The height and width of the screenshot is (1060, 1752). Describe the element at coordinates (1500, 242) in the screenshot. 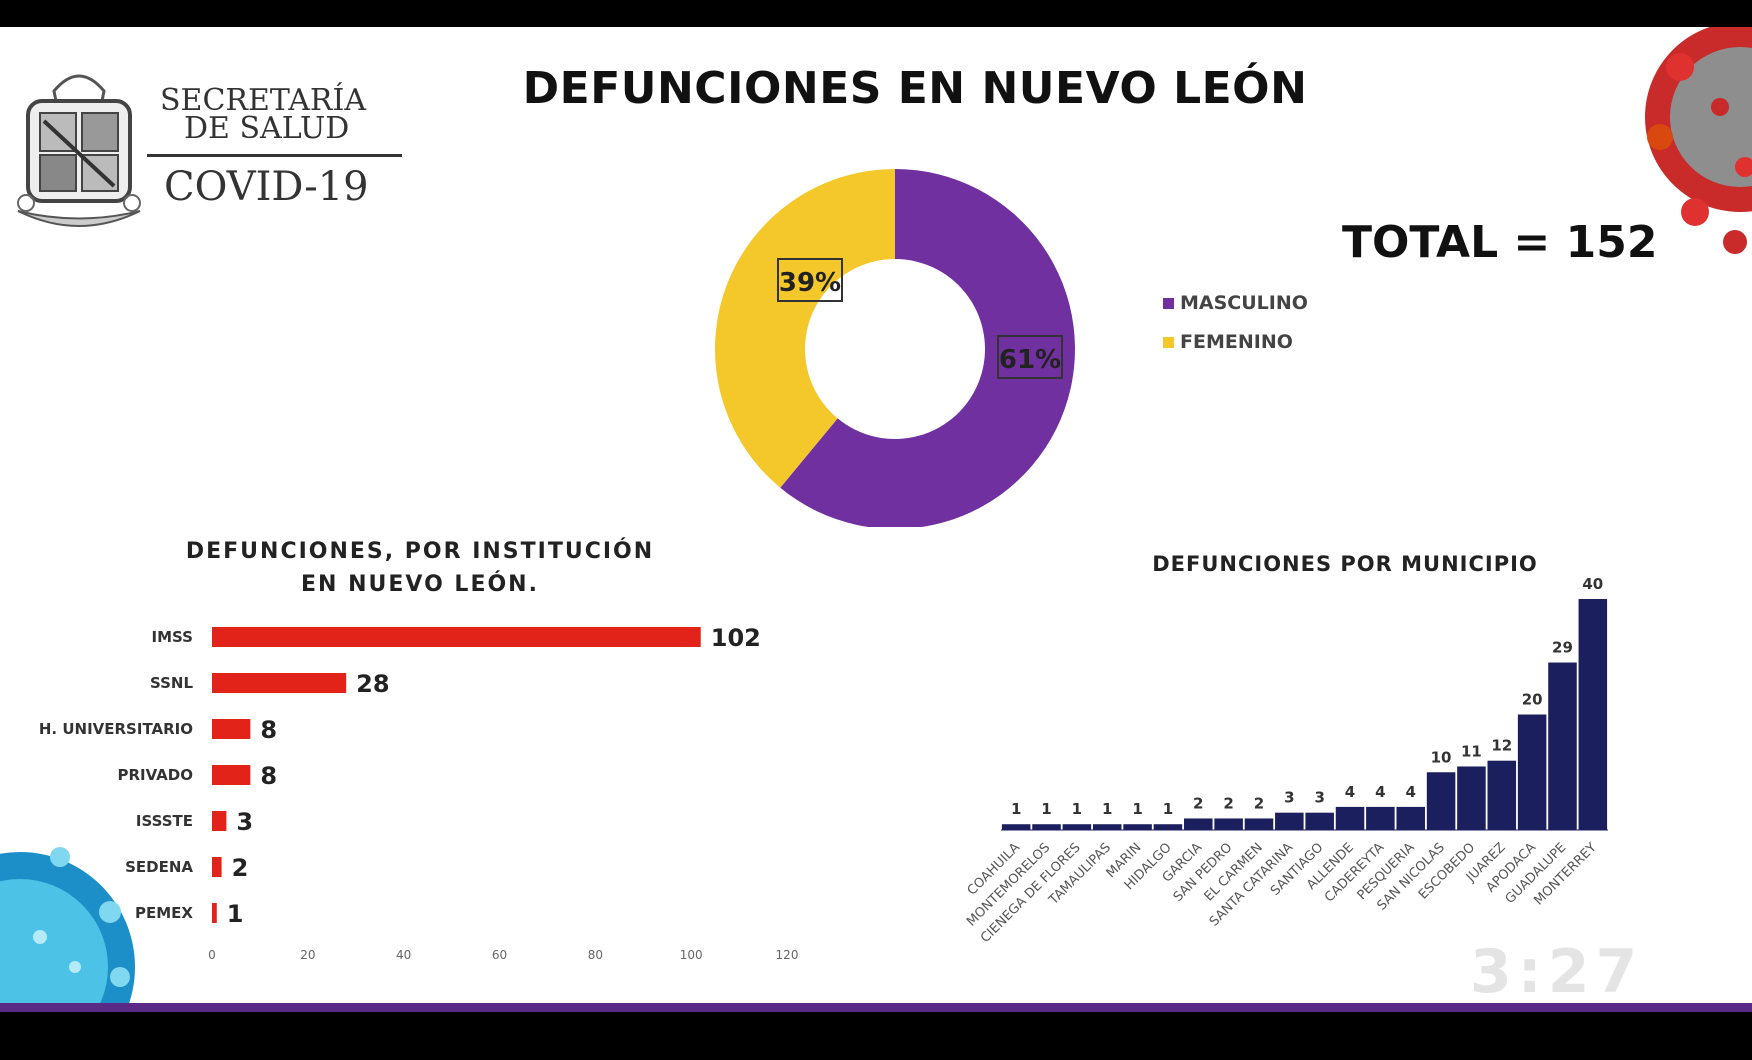

I see `total-deaths: TOTAL = 152` at that location.